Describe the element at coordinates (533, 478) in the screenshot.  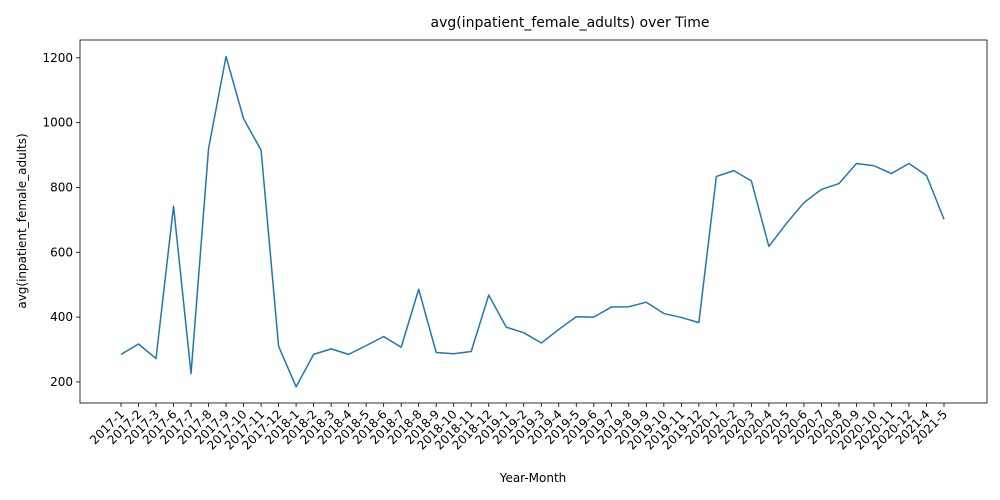
I see `x-axis-title: Year-Month` at that location.